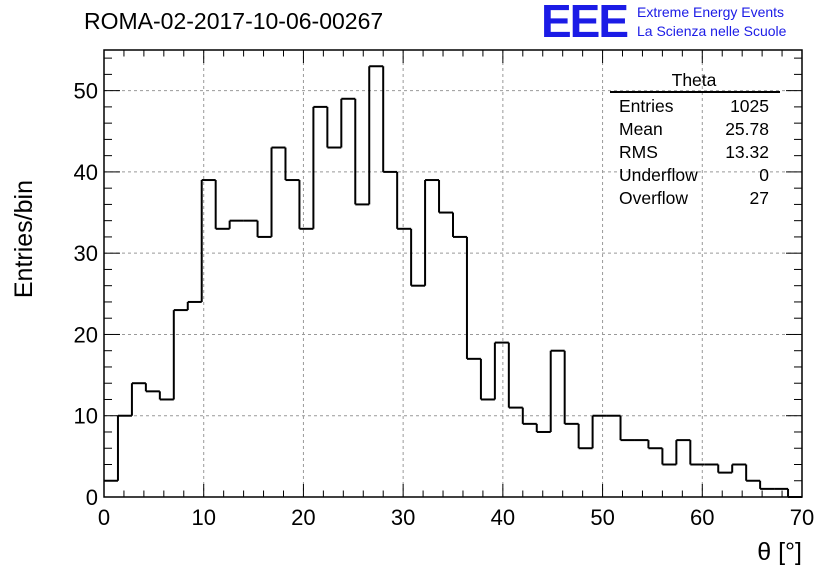 The image size is (836, 572). I want to click on stats-divider, so click(695, 92).